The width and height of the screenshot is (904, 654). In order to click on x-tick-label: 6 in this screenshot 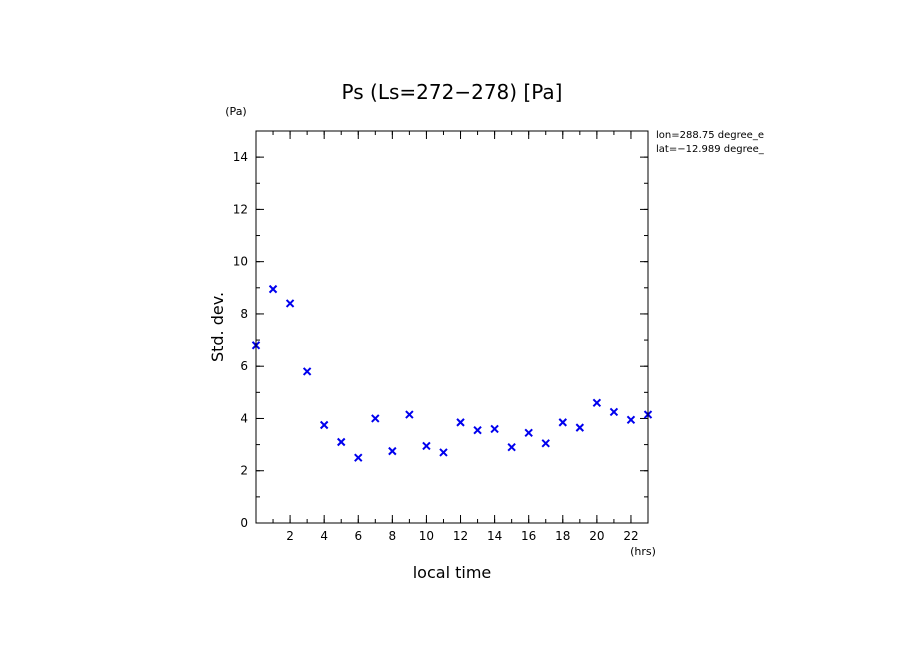, I will do `click(358, 536)`.